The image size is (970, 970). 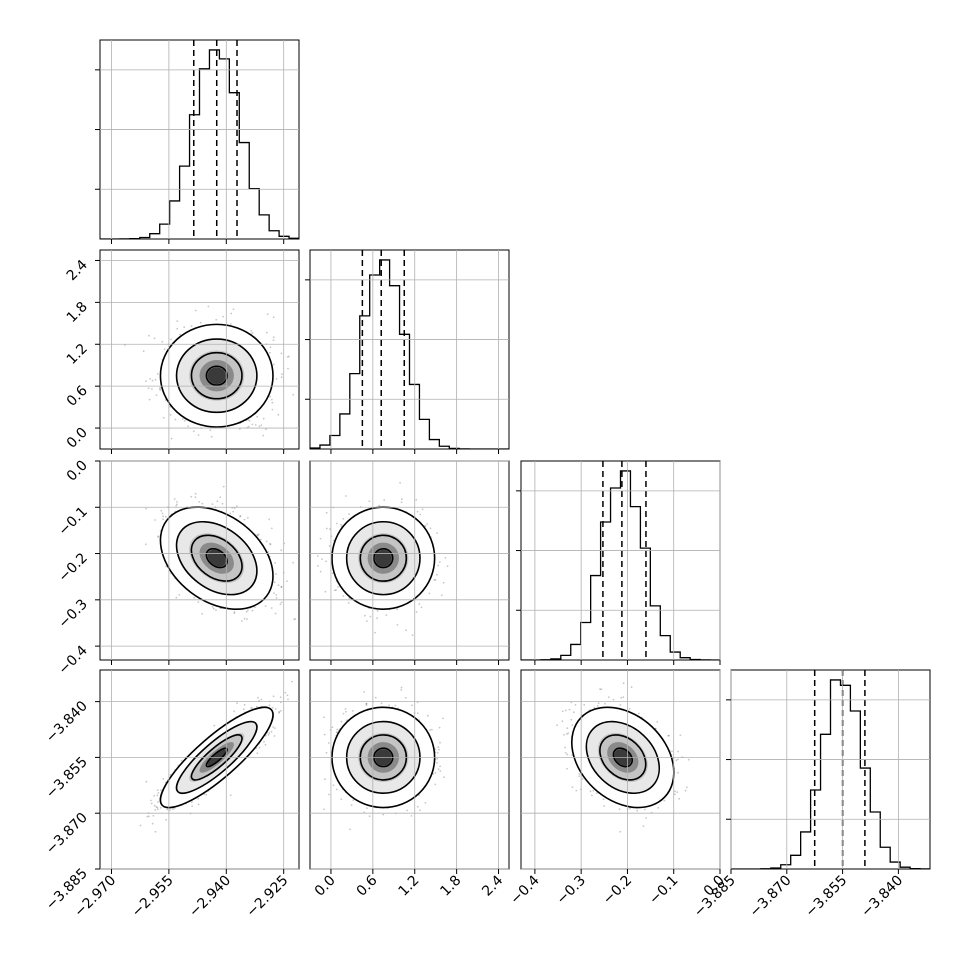 What do you see at coordinates (71, 805) in the screenshot?
I see `y-axis-3: −3.885−3.870−3.855−3.840` at bounding box center [71, 805].